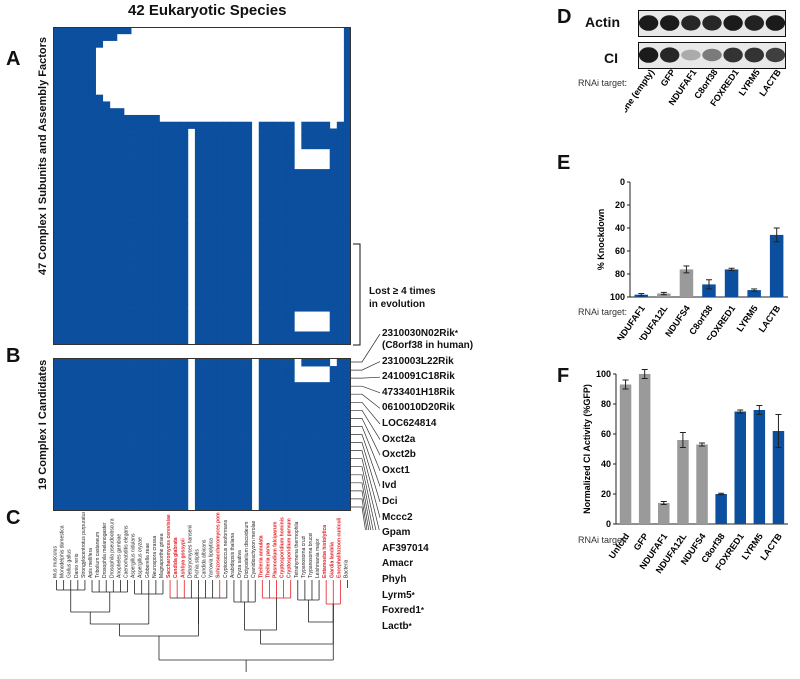 The height and width of the screenshot is (679, 800). What do you see at coordinates (402, 298) in the screenshot?
I see `lost-label: Lost ≥ 4 times in evolution` at bounding box center [402, 298].